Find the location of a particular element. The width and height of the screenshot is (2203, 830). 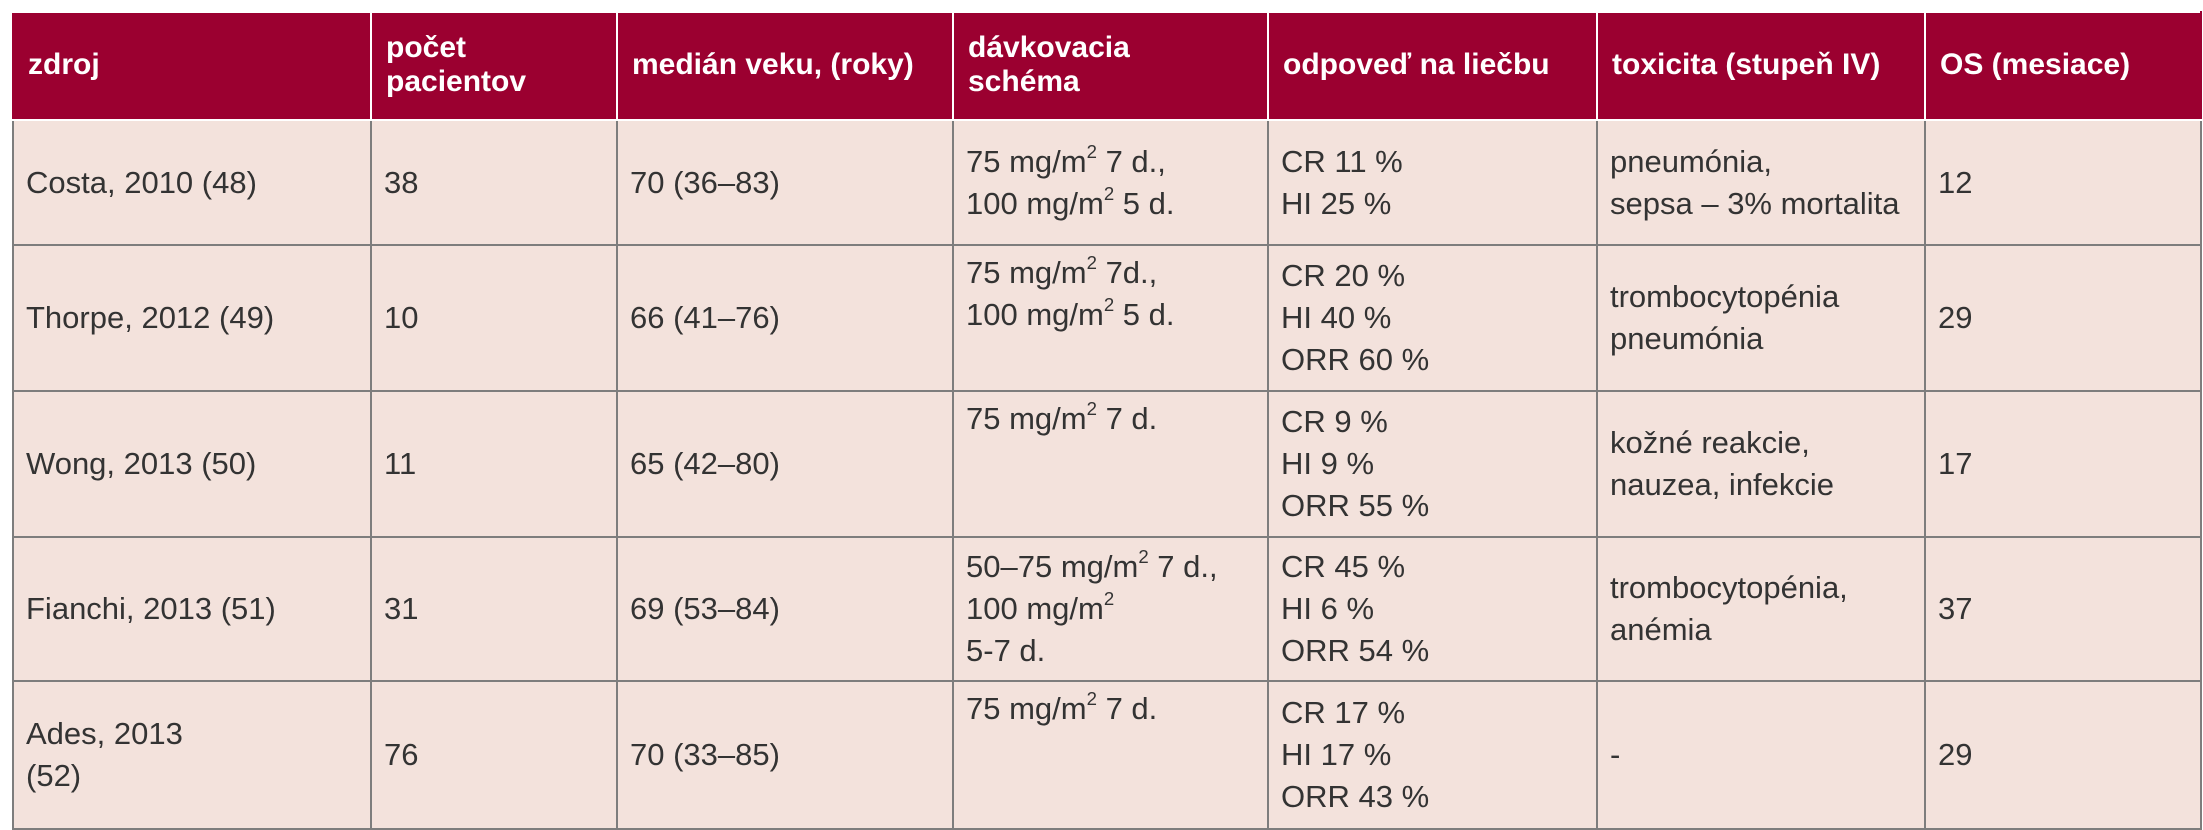

header-toxicity: toxicita (stupeň IV) is located at coordinates (1761, 66).